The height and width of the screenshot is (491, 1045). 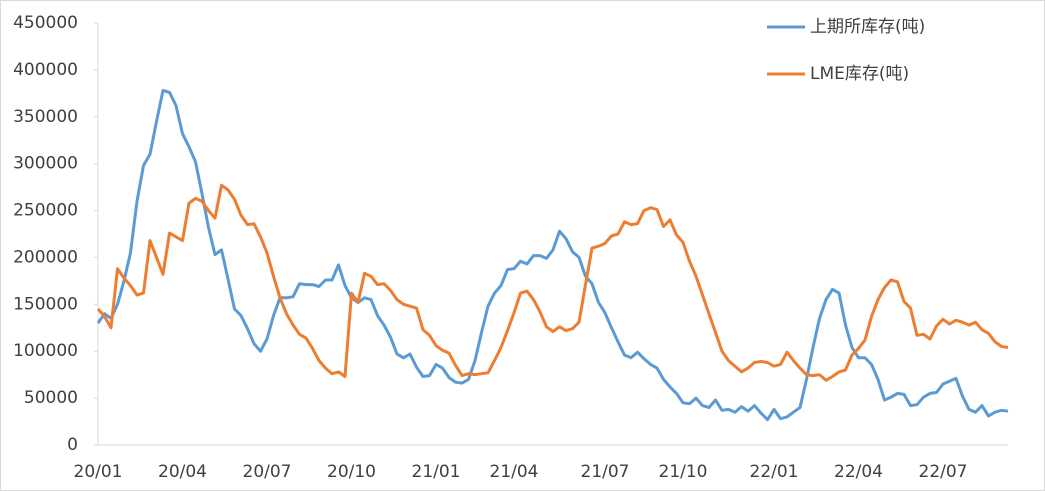 I want to click on x-tick-label: 22/04, so click(x=858, y=472).